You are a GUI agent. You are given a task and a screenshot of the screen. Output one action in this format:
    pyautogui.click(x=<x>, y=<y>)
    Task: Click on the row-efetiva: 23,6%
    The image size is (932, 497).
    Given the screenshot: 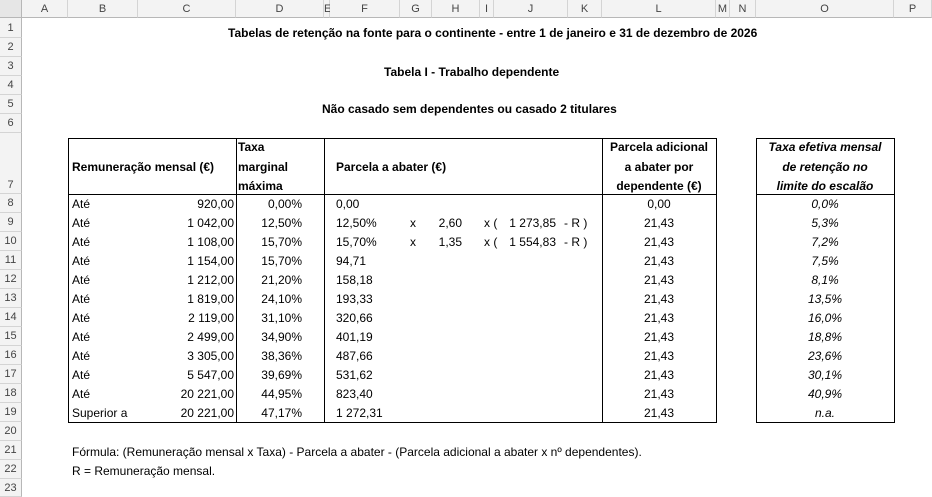 What is the action you would take?
    pyautogui.click(x=825, y=356)
    